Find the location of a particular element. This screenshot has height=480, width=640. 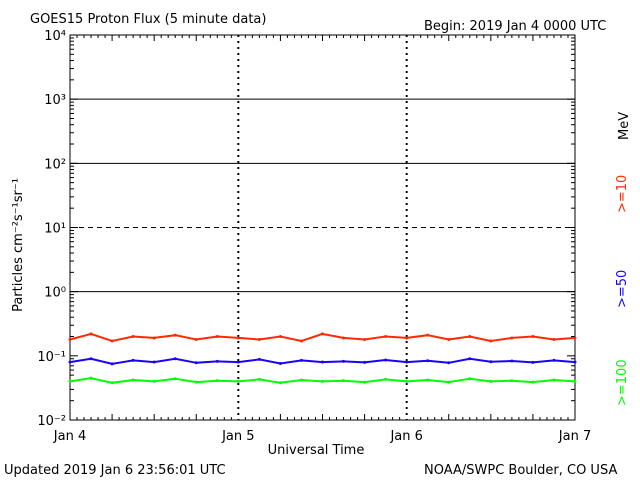

chart-title: GOES15 Proton Flux (5 minute data) is located at coordinates (148, 19).